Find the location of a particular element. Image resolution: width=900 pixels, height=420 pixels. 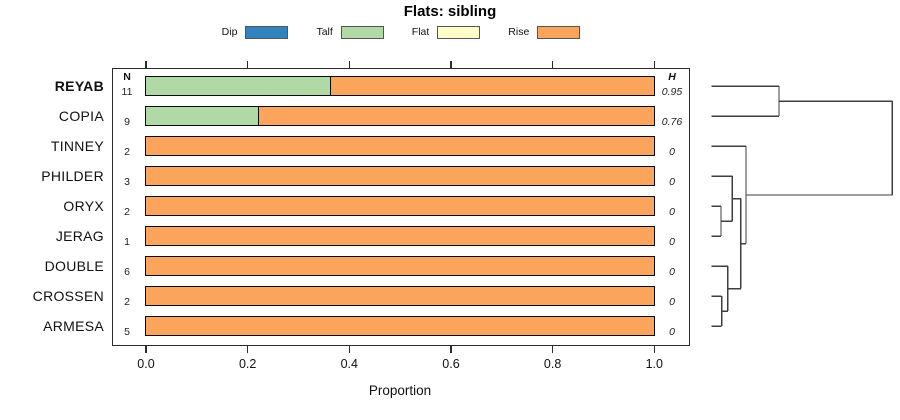

legend-item-rise: Rise is located at coordinates (544, 32).